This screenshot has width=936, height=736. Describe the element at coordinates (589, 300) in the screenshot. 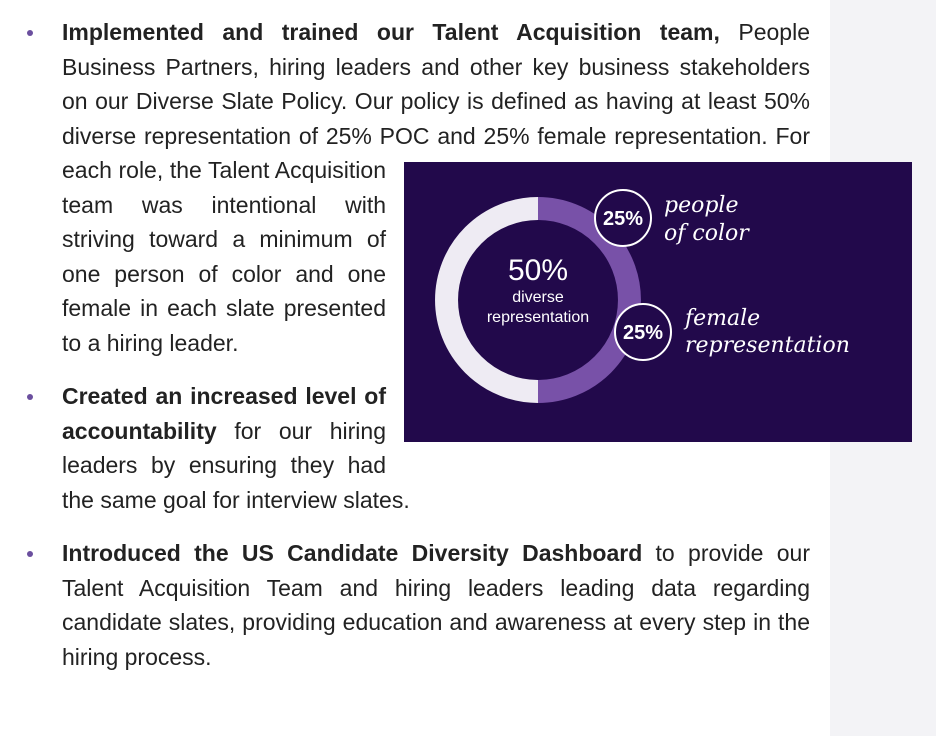

I see `ring-right` at that location.